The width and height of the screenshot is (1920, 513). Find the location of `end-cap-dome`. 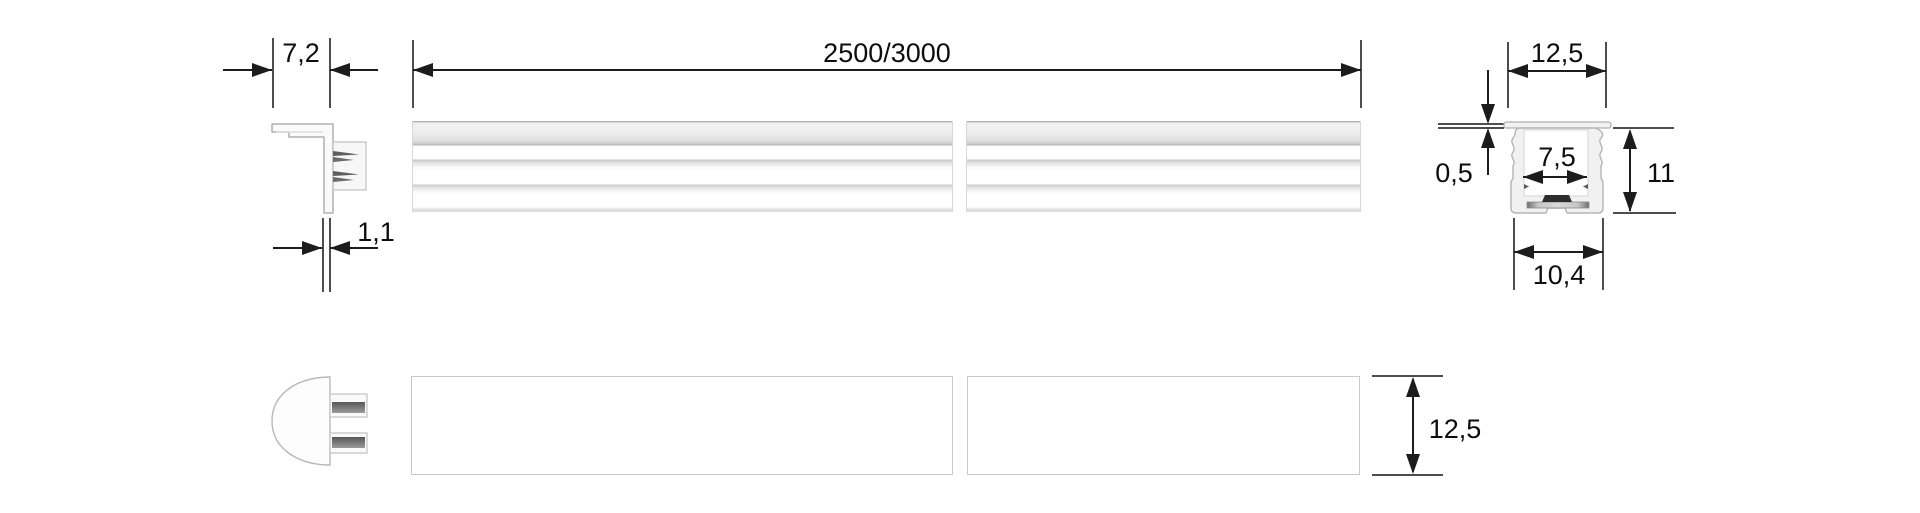

end-cap-dome is located at coordinates (301, 421).